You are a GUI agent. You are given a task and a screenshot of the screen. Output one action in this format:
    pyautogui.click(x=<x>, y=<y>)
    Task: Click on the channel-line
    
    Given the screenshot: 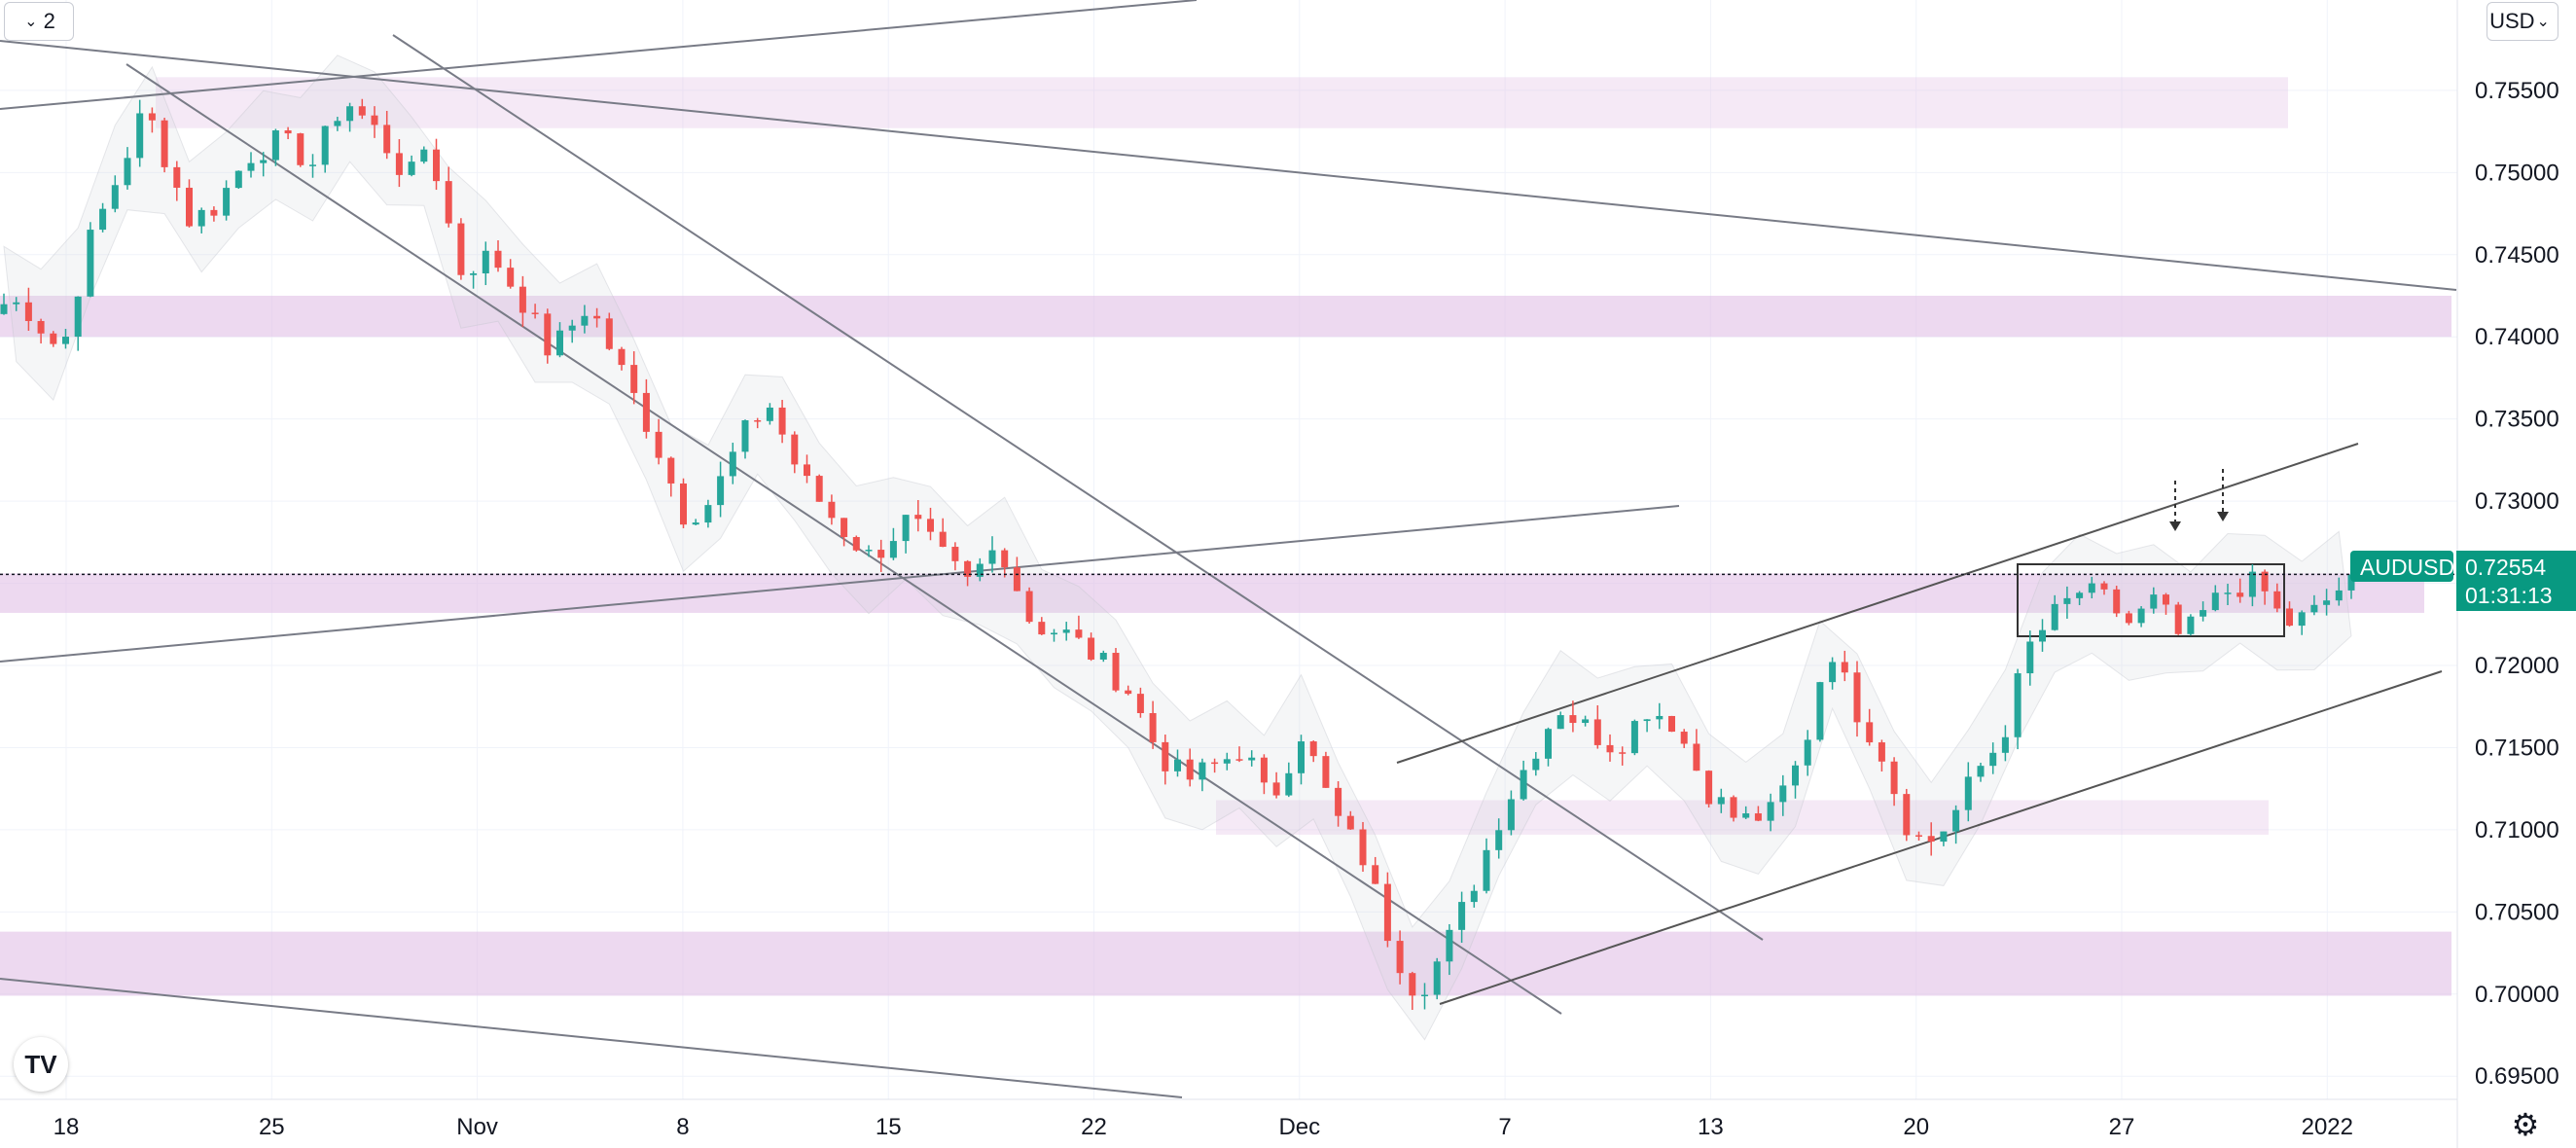 What is the action you would take?
    pyautogui.click(x=1877, y=603)
    